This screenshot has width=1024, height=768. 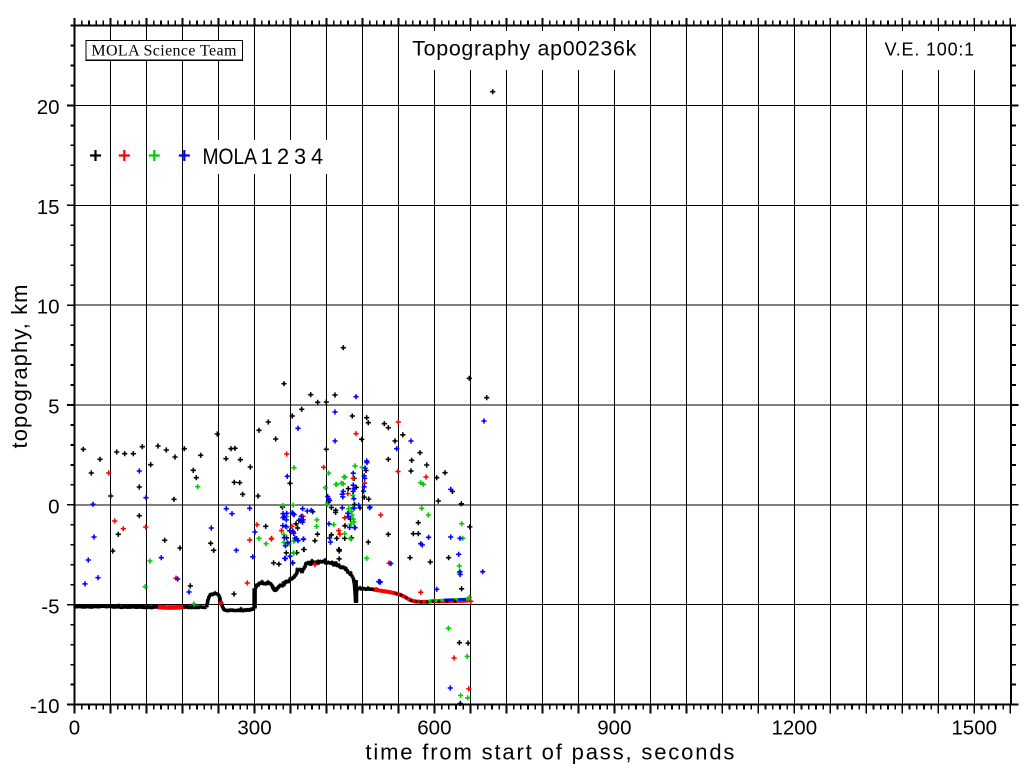 I want to click on svg-text: V.E. 100:1, so click(x=930, y=50).